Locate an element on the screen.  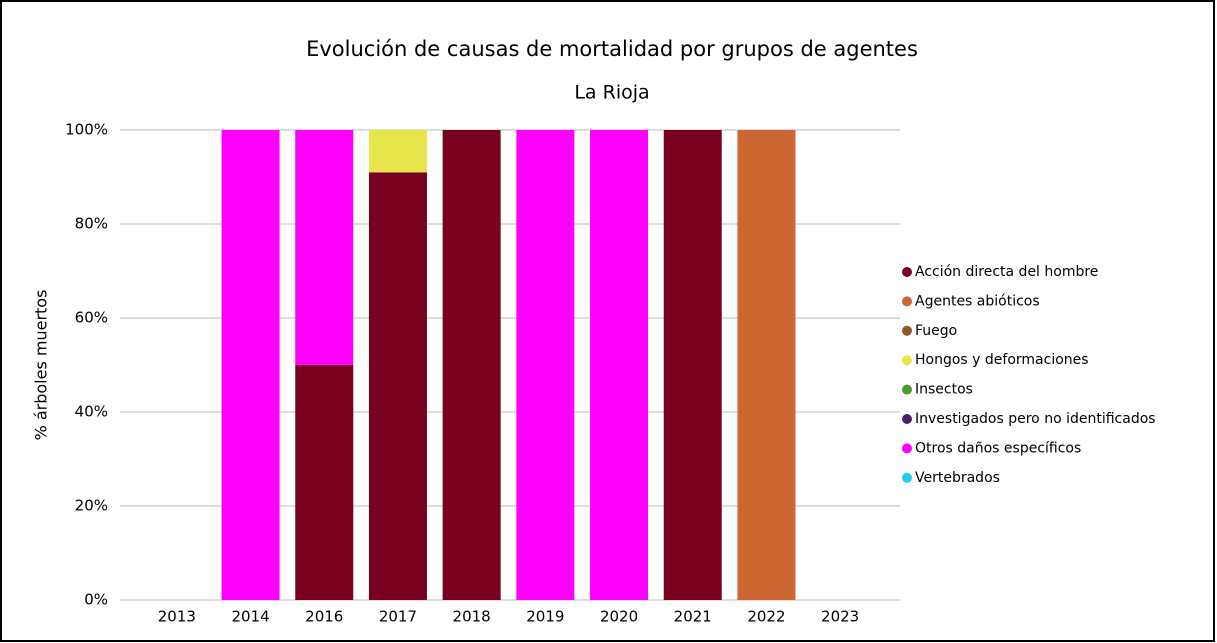
legend-label: Otros daños específicos is located at coordinates (998, 448).